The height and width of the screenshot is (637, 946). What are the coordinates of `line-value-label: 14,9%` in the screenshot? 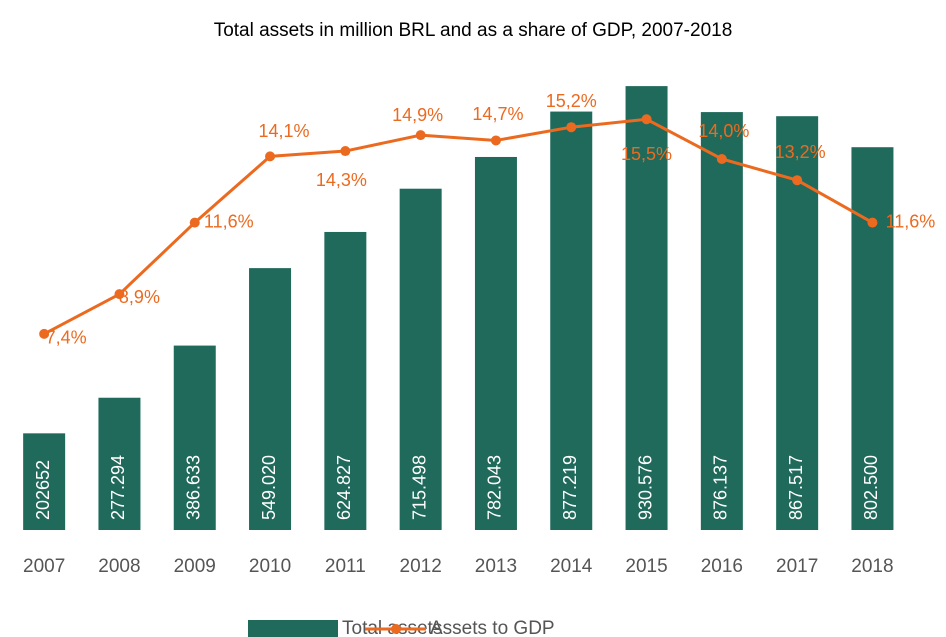 It's located at (417, 115).